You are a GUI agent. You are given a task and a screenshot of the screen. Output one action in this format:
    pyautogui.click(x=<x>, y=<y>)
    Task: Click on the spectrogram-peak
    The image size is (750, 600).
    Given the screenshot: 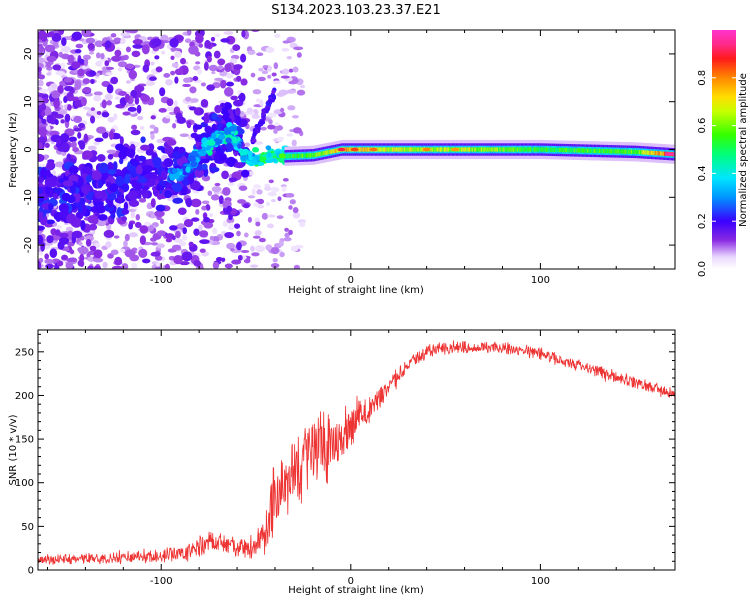 What is the action you would take?
    pyautogui.click(x=669, y=154)
    